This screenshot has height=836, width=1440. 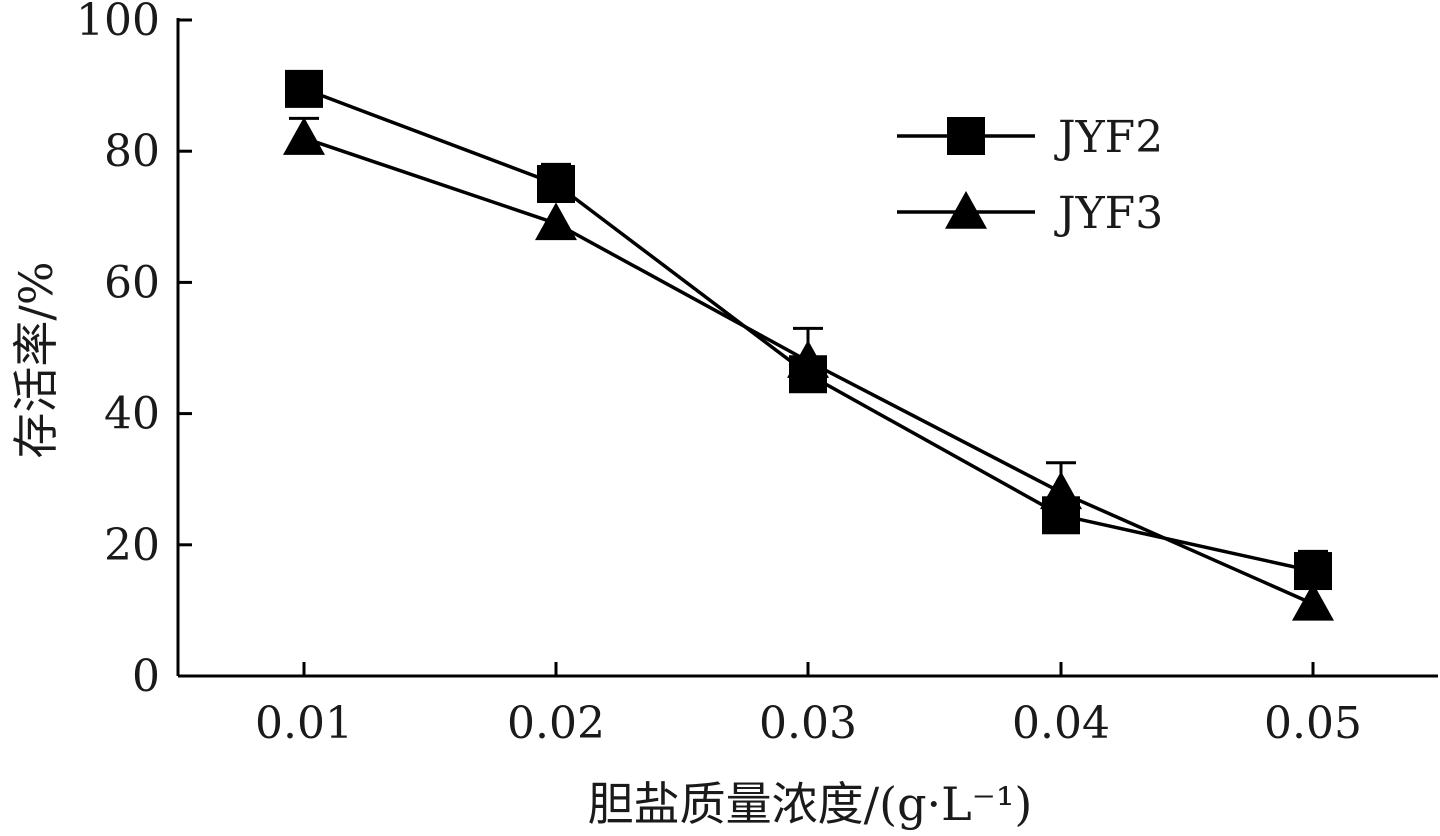 I want to click on legend: JYF2 JYF3, so click(x=1030, y=175).